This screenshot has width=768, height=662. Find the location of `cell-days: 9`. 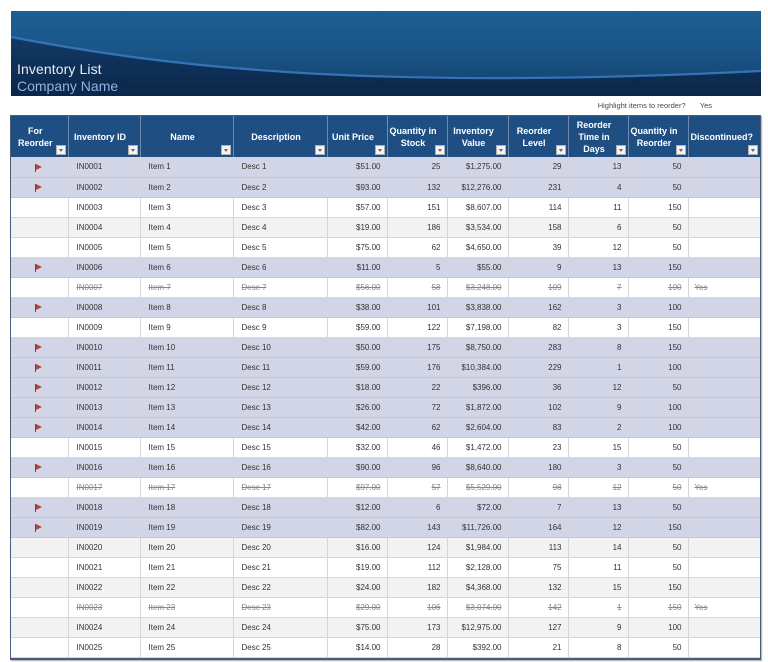

cell-days: 9 is located at coordinates (598, 407).